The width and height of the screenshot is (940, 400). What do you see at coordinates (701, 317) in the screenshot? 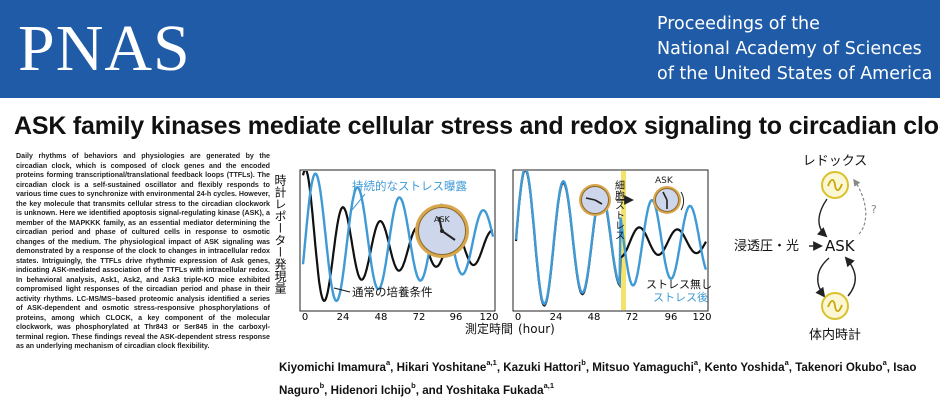
I see `right-x-tick-120: 120` at bounding box center [701, 317].